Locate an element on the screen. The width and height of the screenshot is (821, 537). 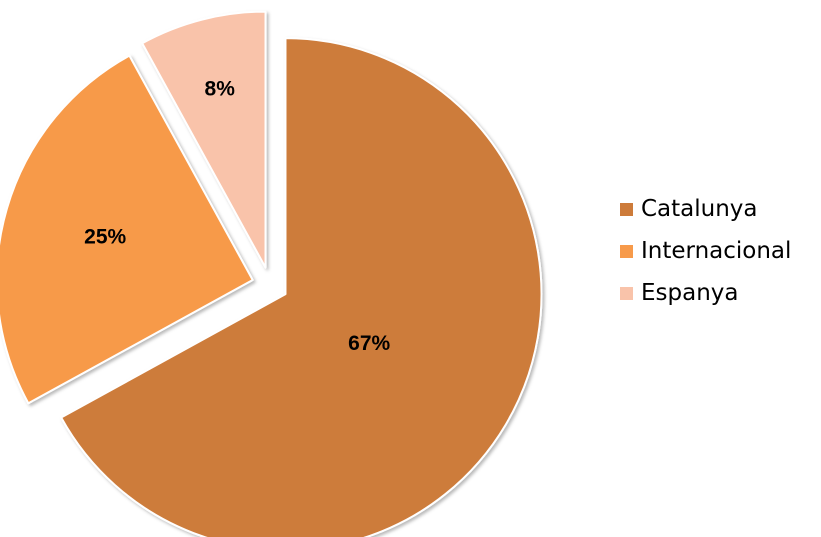
data-label-internacional: 25% is located at coordinates (105, 237).